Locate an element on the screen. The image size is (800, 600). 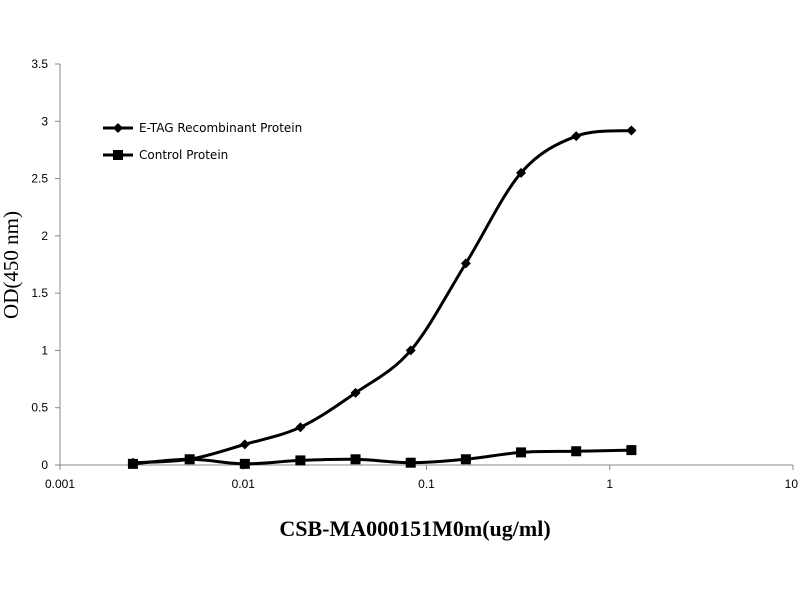
y-tick-label: 3.5 is located at coordinates (39, 64).